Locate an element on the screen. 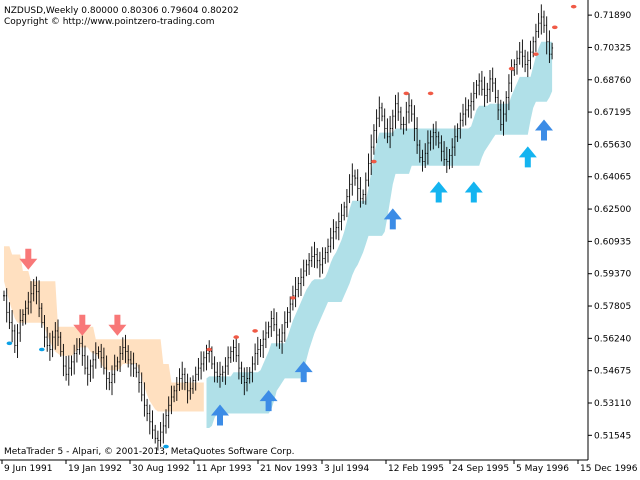 Image resolution: width=640 pixels, height=480 pixels. x-tick-label: 21 Nov 1993 is located at coordinates (289, 469).